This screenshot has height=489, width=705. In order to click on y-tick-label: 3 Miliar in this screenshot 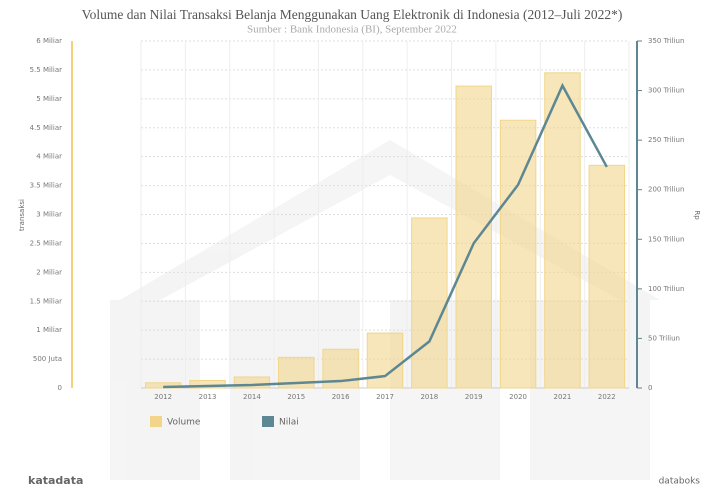, I will do `click(49, 215)`.